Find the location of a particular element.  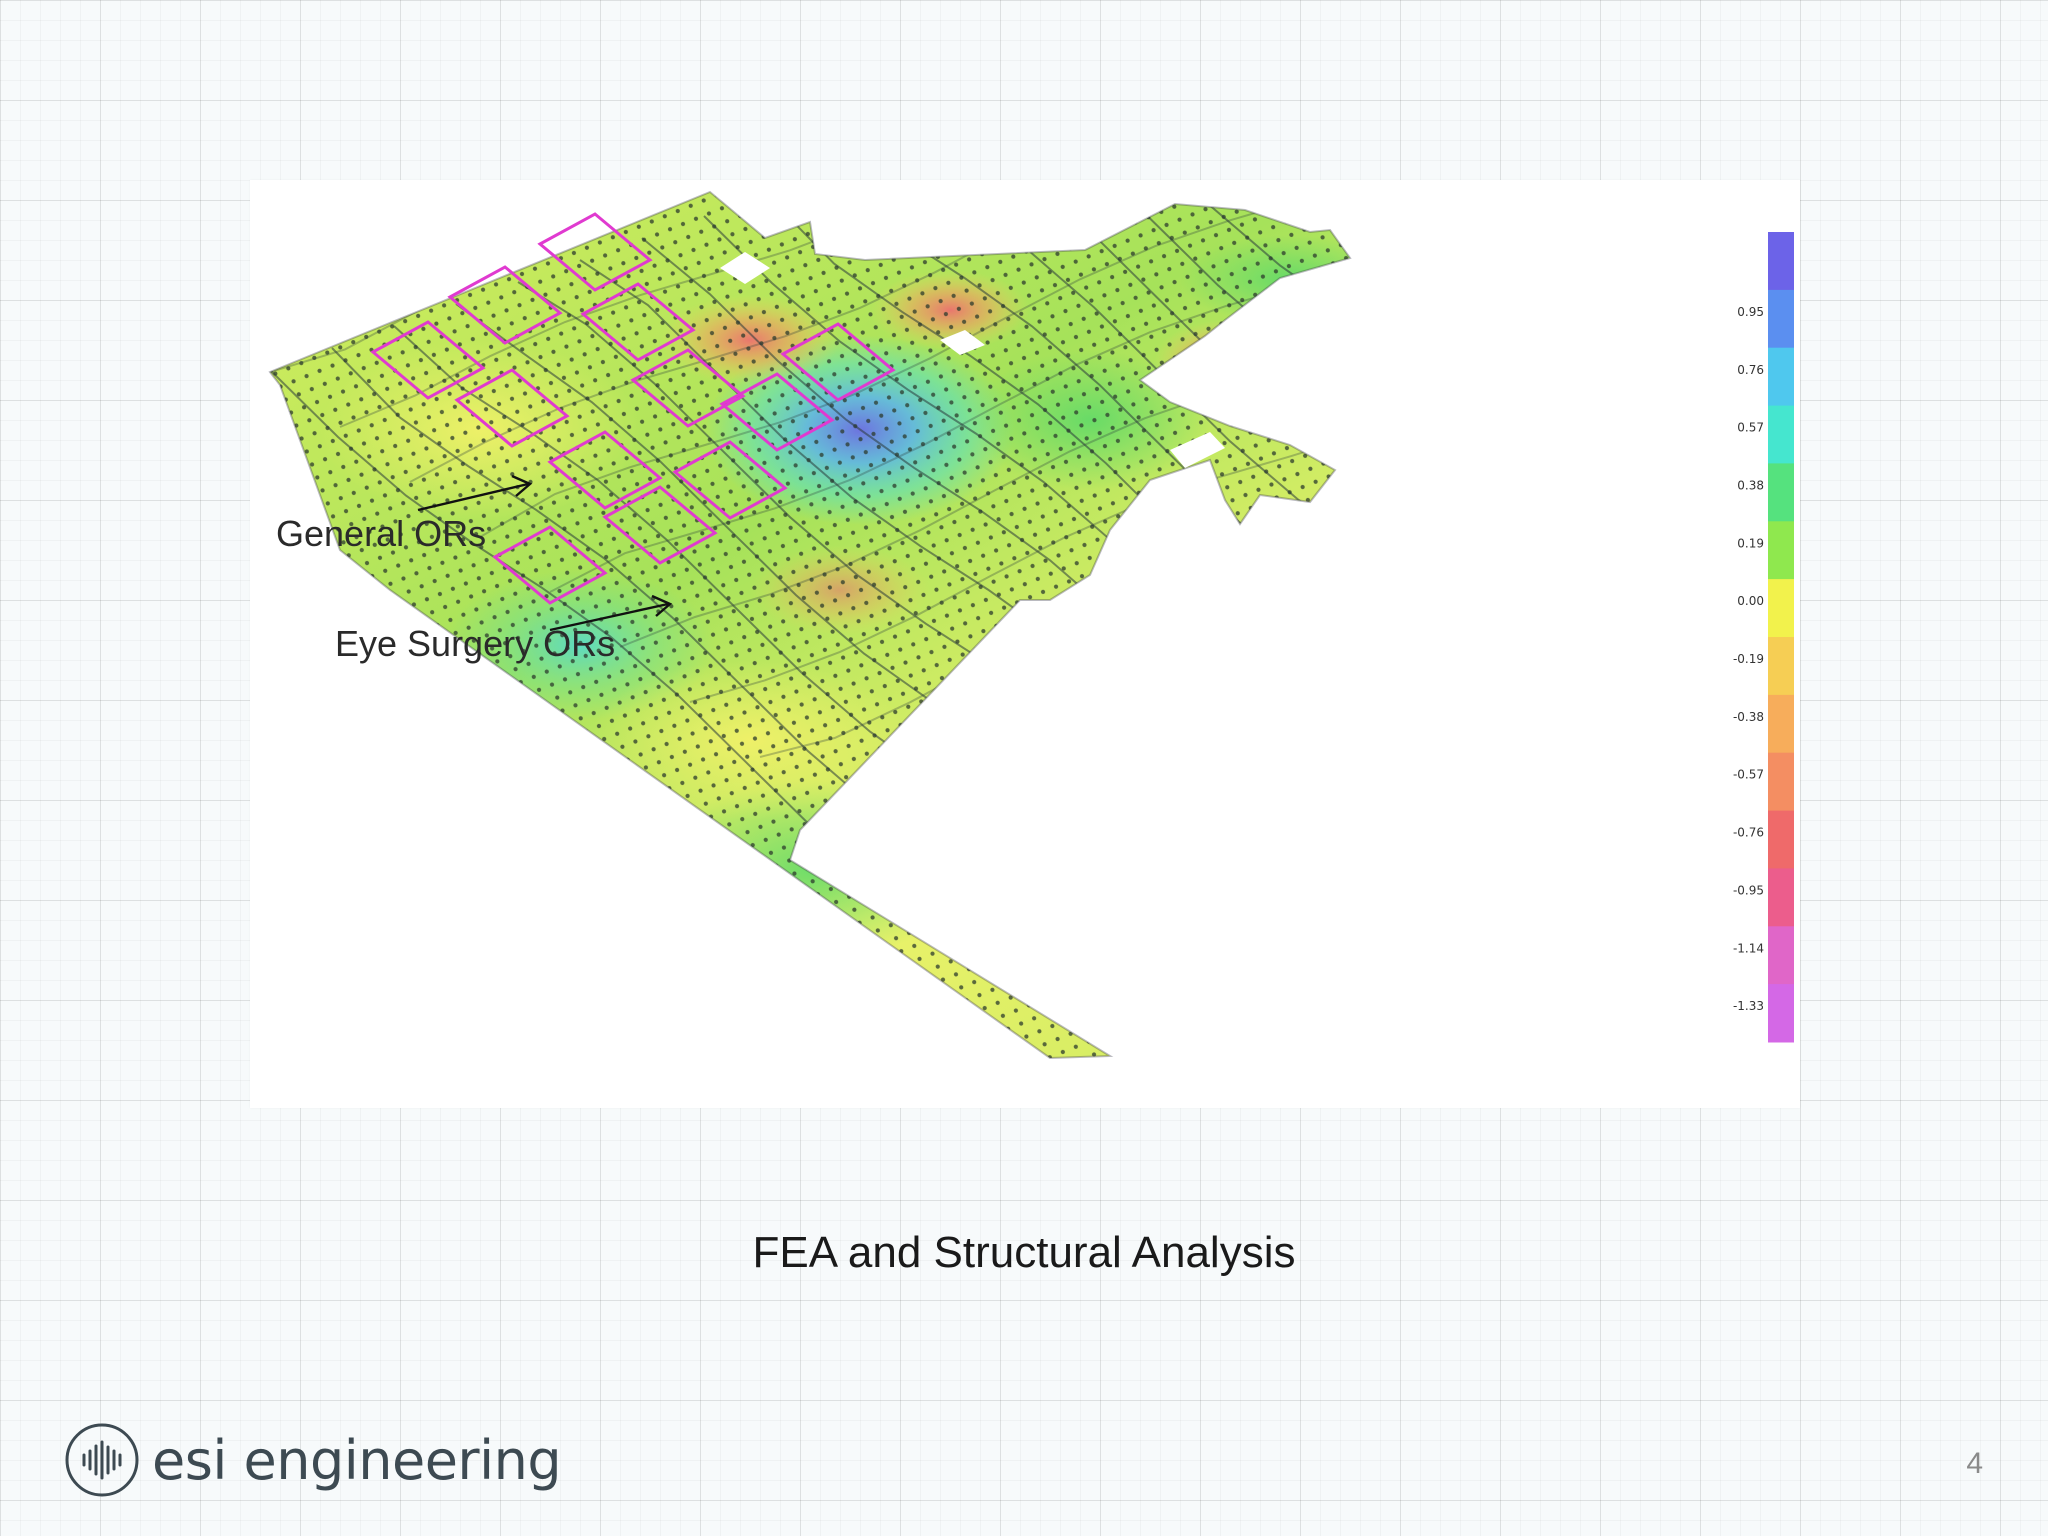

annotation-general-ors: General ORs is located at coordinates (381, 533).